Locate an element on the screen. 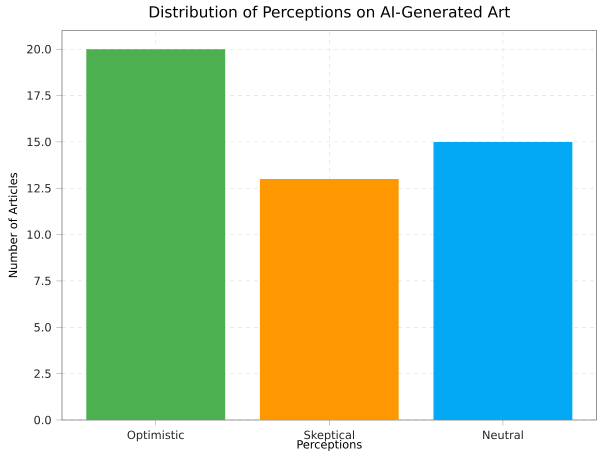  y-axis-title: Number of Articles is located at coordinates (13, 225).